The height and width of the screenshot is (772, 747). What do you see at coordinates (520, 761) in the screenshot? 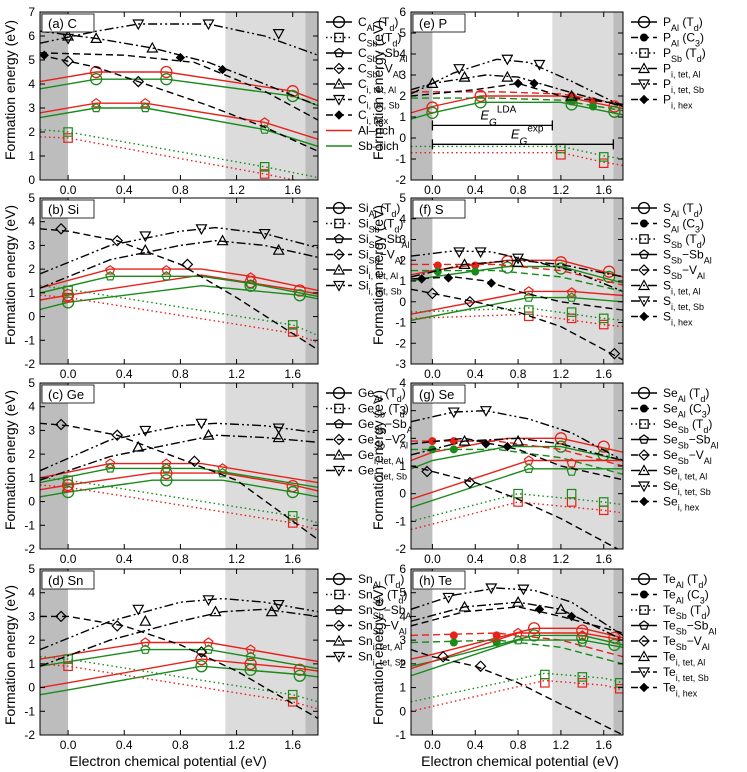
I see `xlabel-right: Electron chemical potential (eV)` at bounding box center [520, 761].